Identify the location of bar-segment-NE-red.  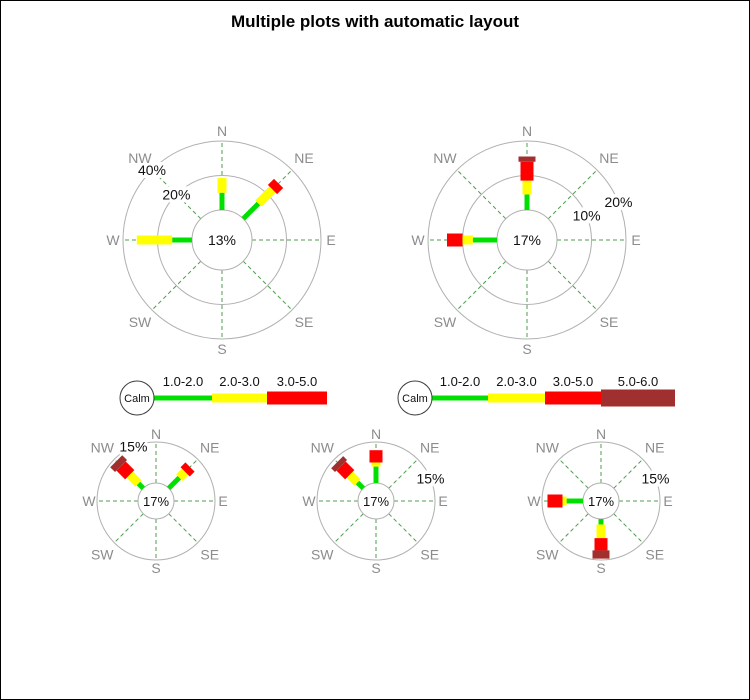
(187, 469).